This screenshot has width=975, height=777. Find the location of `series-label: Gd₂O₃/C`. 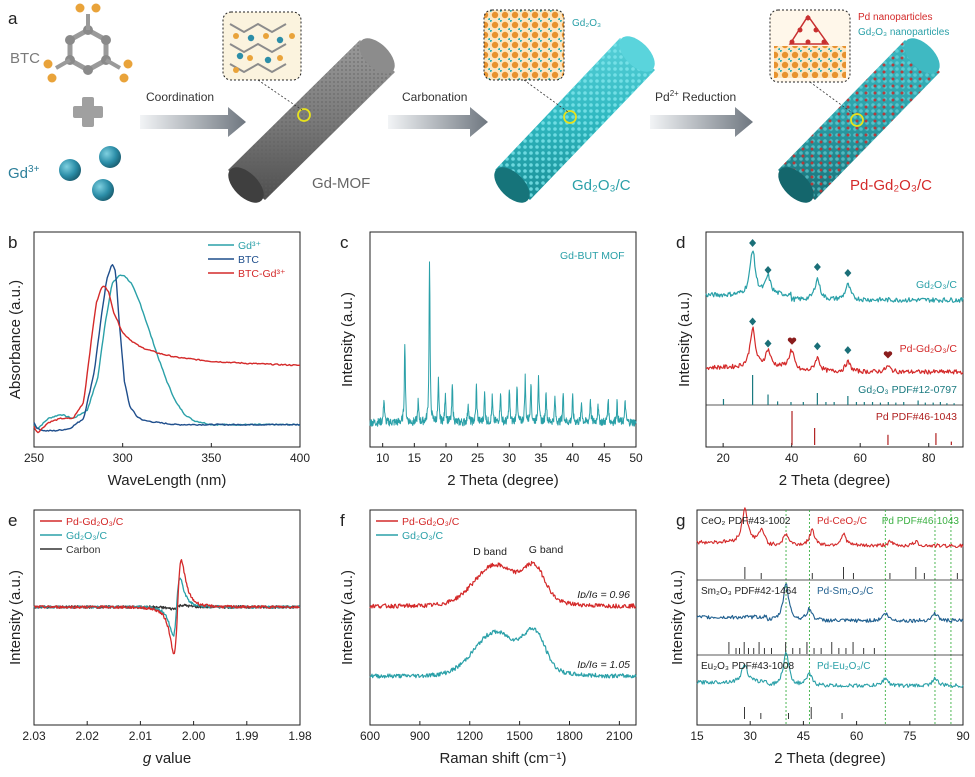

series-label: Gd₂O₃/C is located at coordinates (936, 285).